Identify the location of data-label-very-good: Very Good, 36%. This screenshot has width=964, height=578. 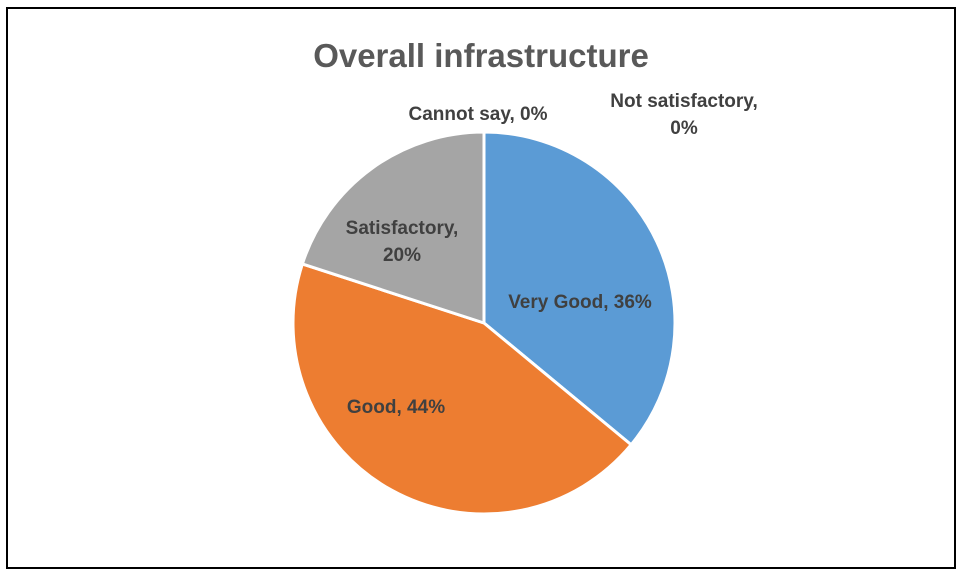
(580, 302).